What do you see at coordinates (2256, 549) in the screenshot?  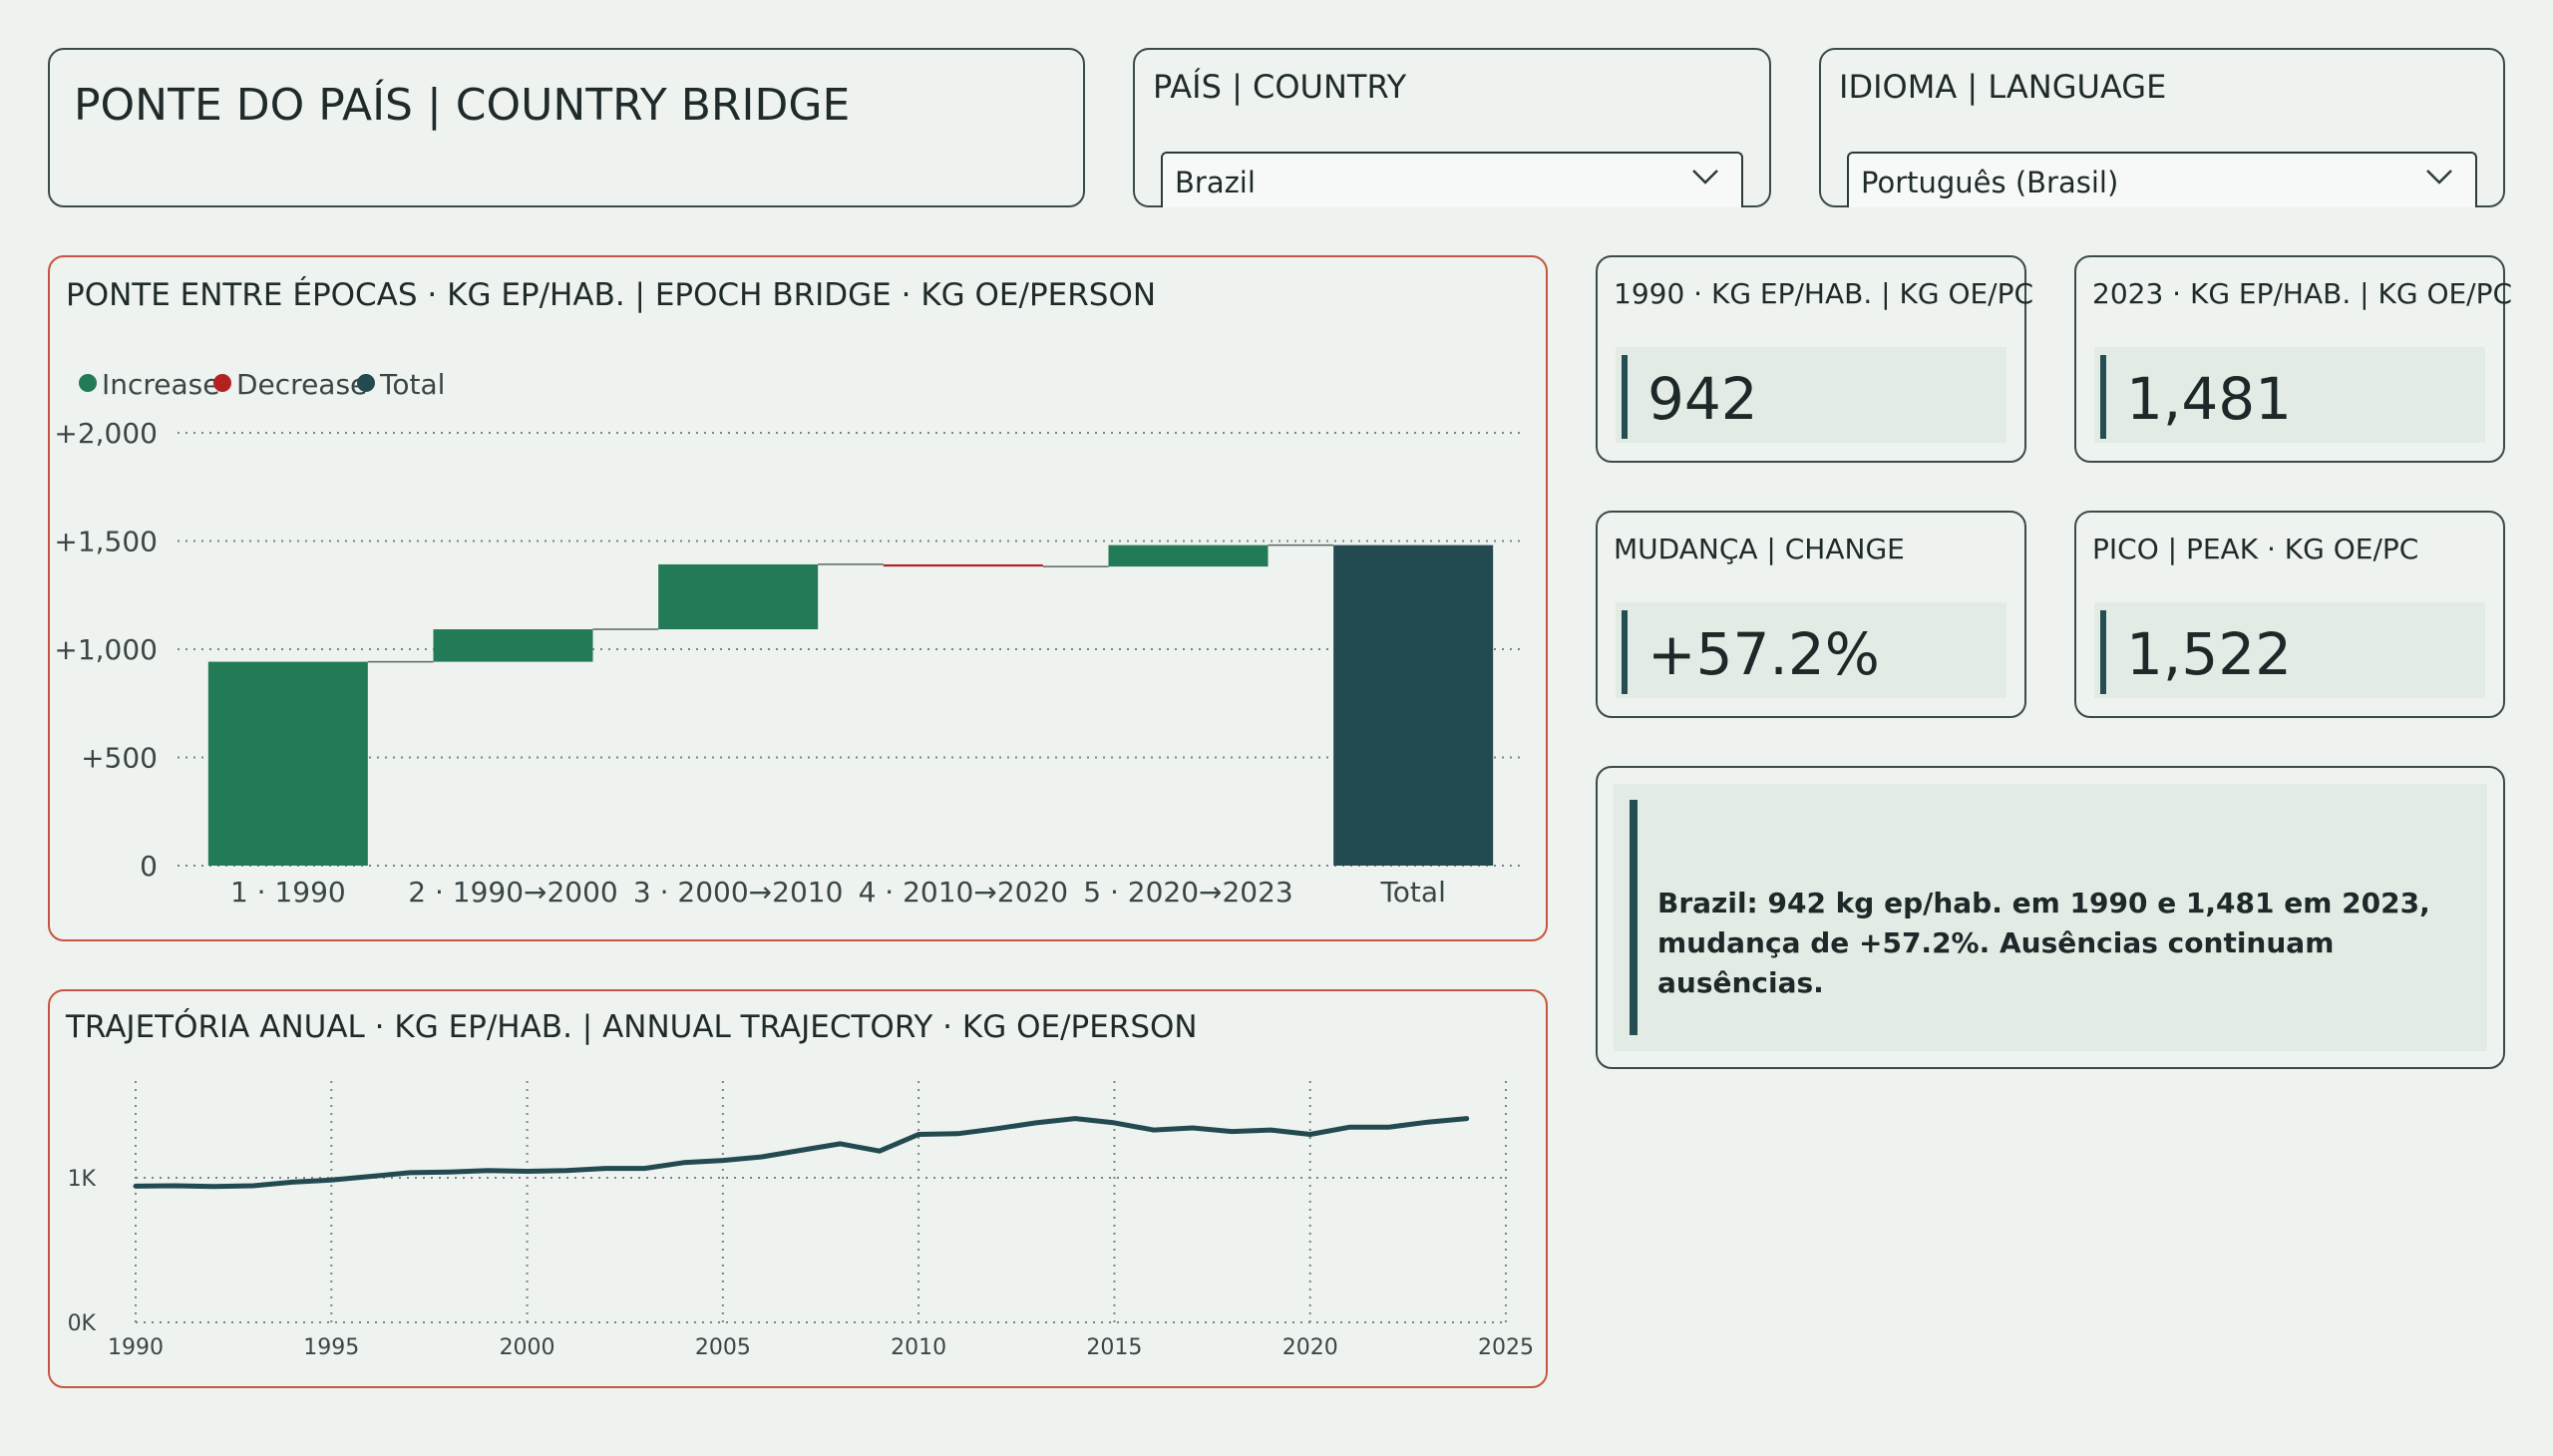 I see `kpi-peak-title: PICO | PEAK · KG OE/PC` at bounding box center [2256, 549].